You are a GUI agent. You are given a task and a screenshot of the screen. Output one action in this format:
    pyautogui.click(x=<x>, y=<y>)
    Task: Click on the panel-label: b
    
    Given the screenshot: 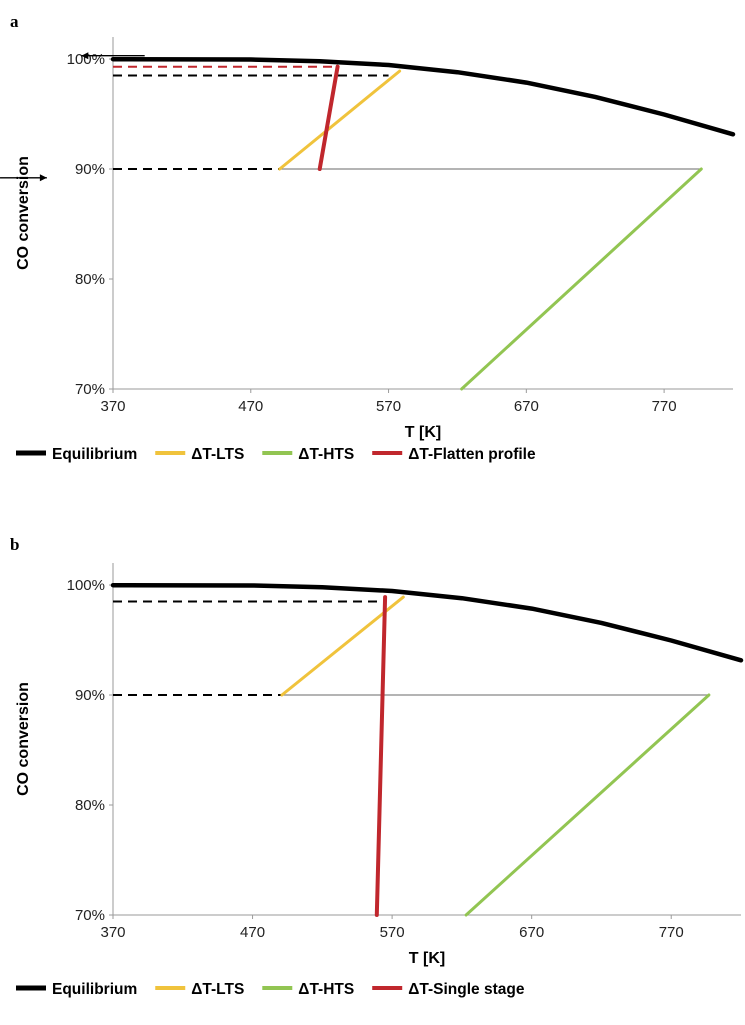 What is the action you would take?
    pyautogui.click(x=14, y=544)
    